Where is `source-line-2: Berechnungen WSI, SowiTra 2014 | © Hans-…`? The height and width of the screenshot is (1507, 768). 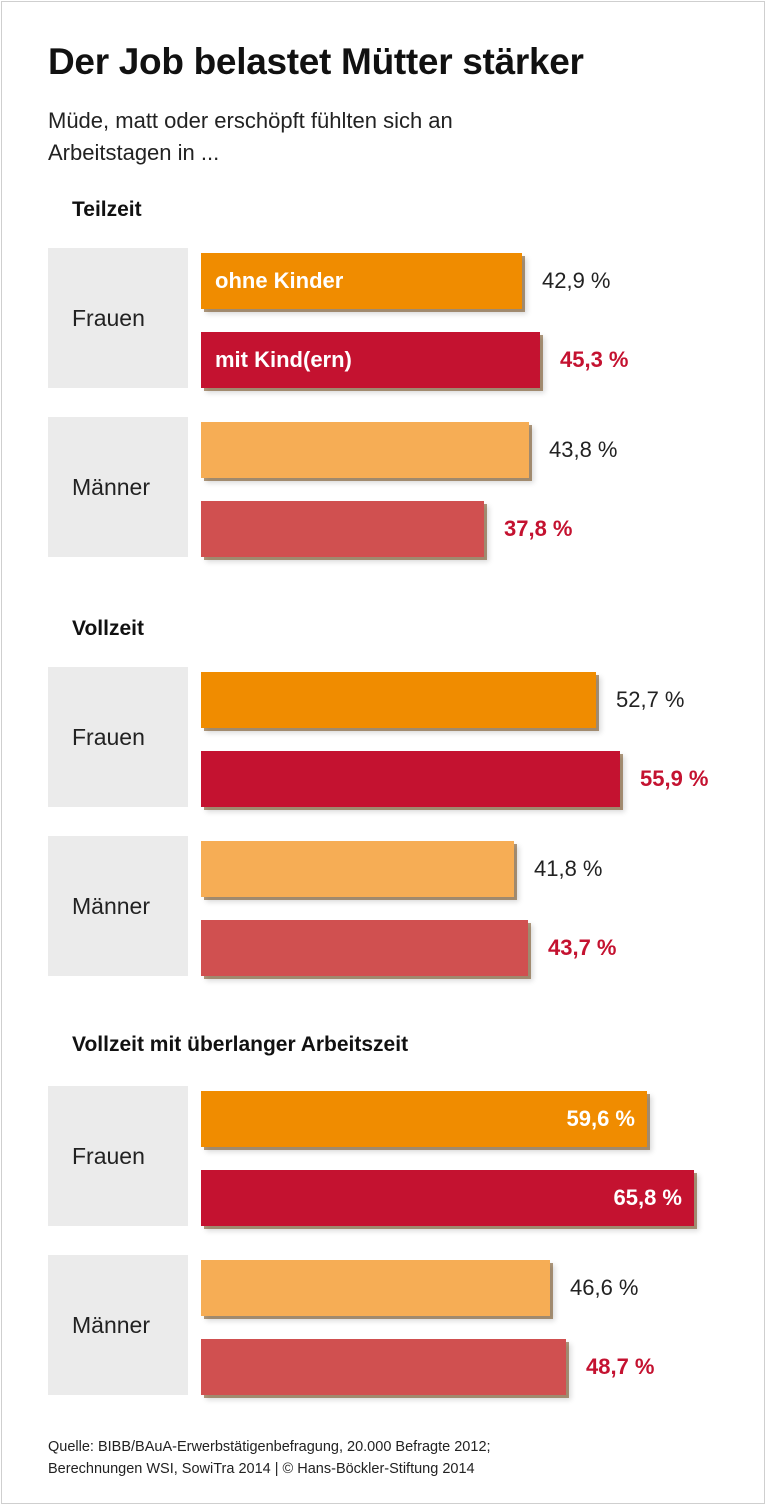 source-line-2: Berechnungen WSI, SowiTra 2014 | © Hans-… is located at coordinates (261, 1469).